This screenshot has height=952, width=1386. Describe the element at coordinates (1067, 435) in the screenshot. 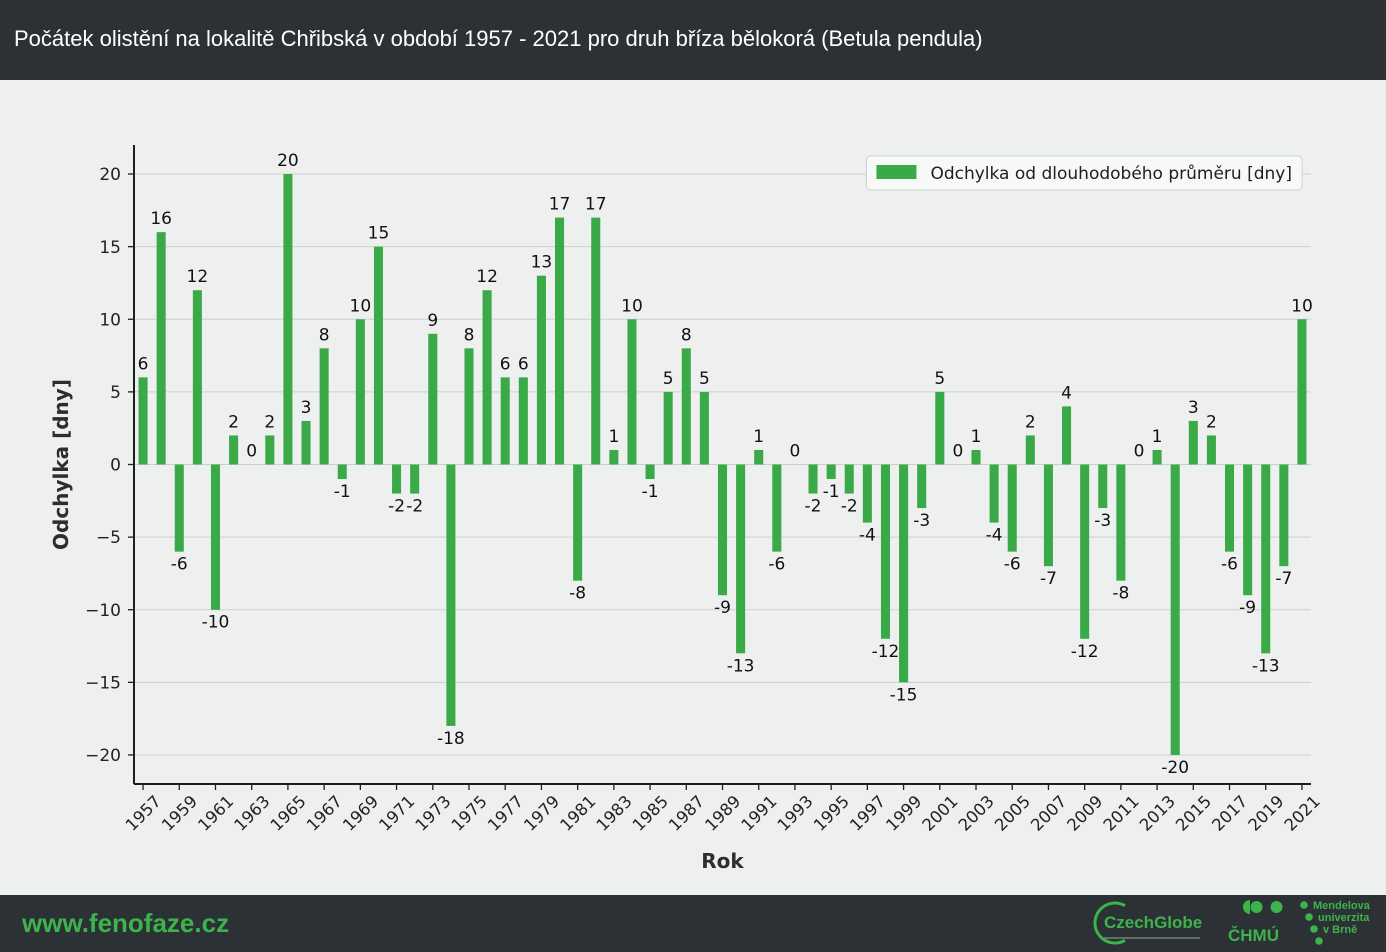

I see `bar-2008` at that location.